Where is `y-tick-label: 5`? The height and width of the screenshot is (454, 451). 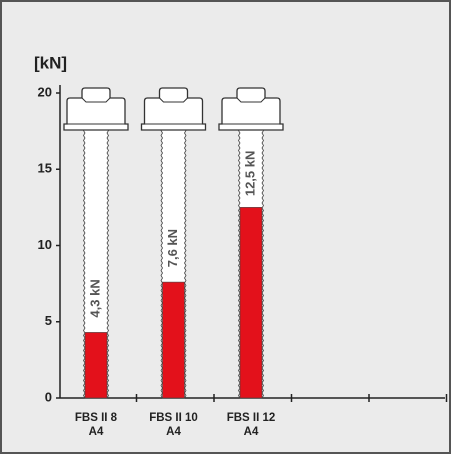
y-tick-label: 5 is located at coordinates (48, 320).